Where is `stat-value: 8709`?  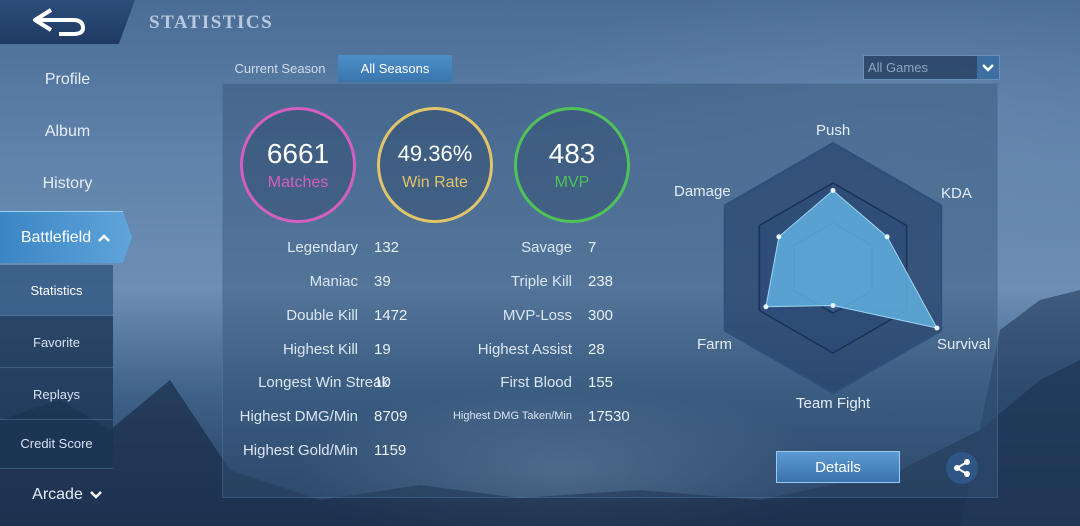 stat-value: 8709 is located at coordinates (391, 416).